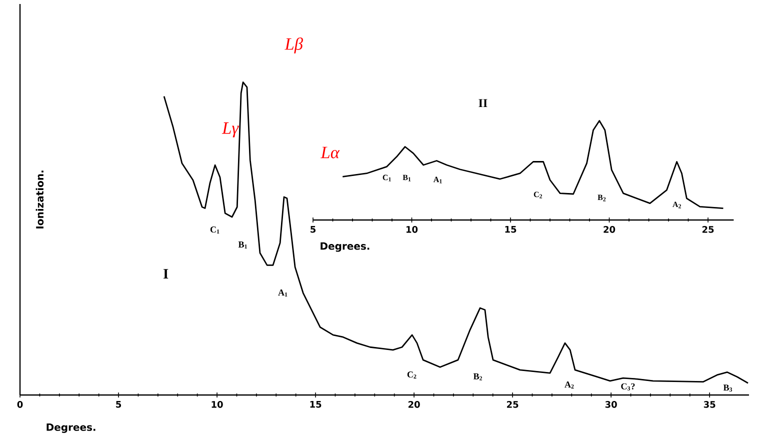  What do you see at coordinates (330, 152) in the screenshot?
I see `annotation: Lα` at bounding box center [330, 152].